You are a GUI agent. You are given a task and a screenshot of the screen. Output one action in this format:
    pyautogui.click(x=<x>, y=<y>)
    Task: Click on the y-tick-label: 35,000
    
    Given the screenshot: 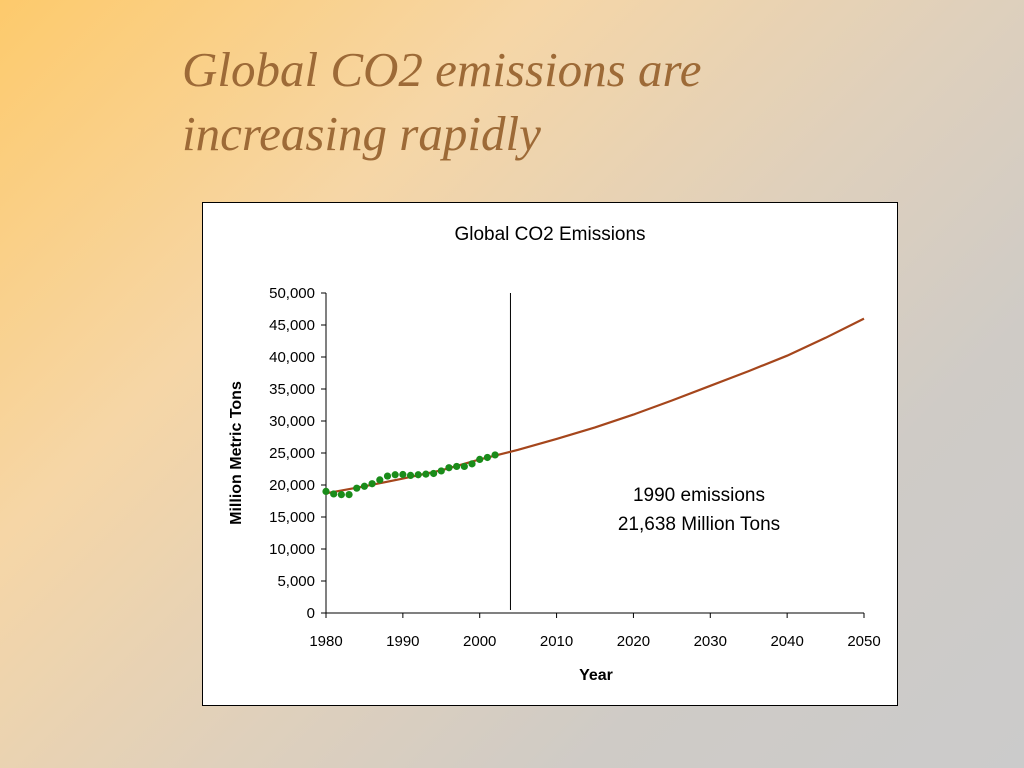 What is the action you would take?
    pyautogui.click(x=292, y=389)
    